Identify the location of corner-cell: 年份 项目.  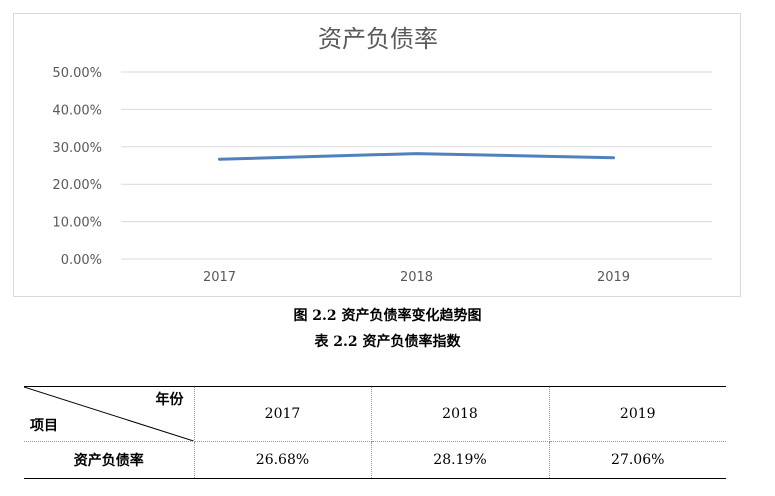
(109, 414).